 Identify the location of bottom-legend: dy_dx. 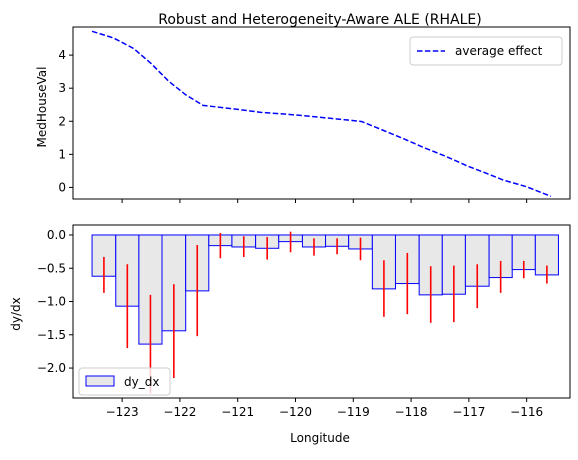
(124, 381).